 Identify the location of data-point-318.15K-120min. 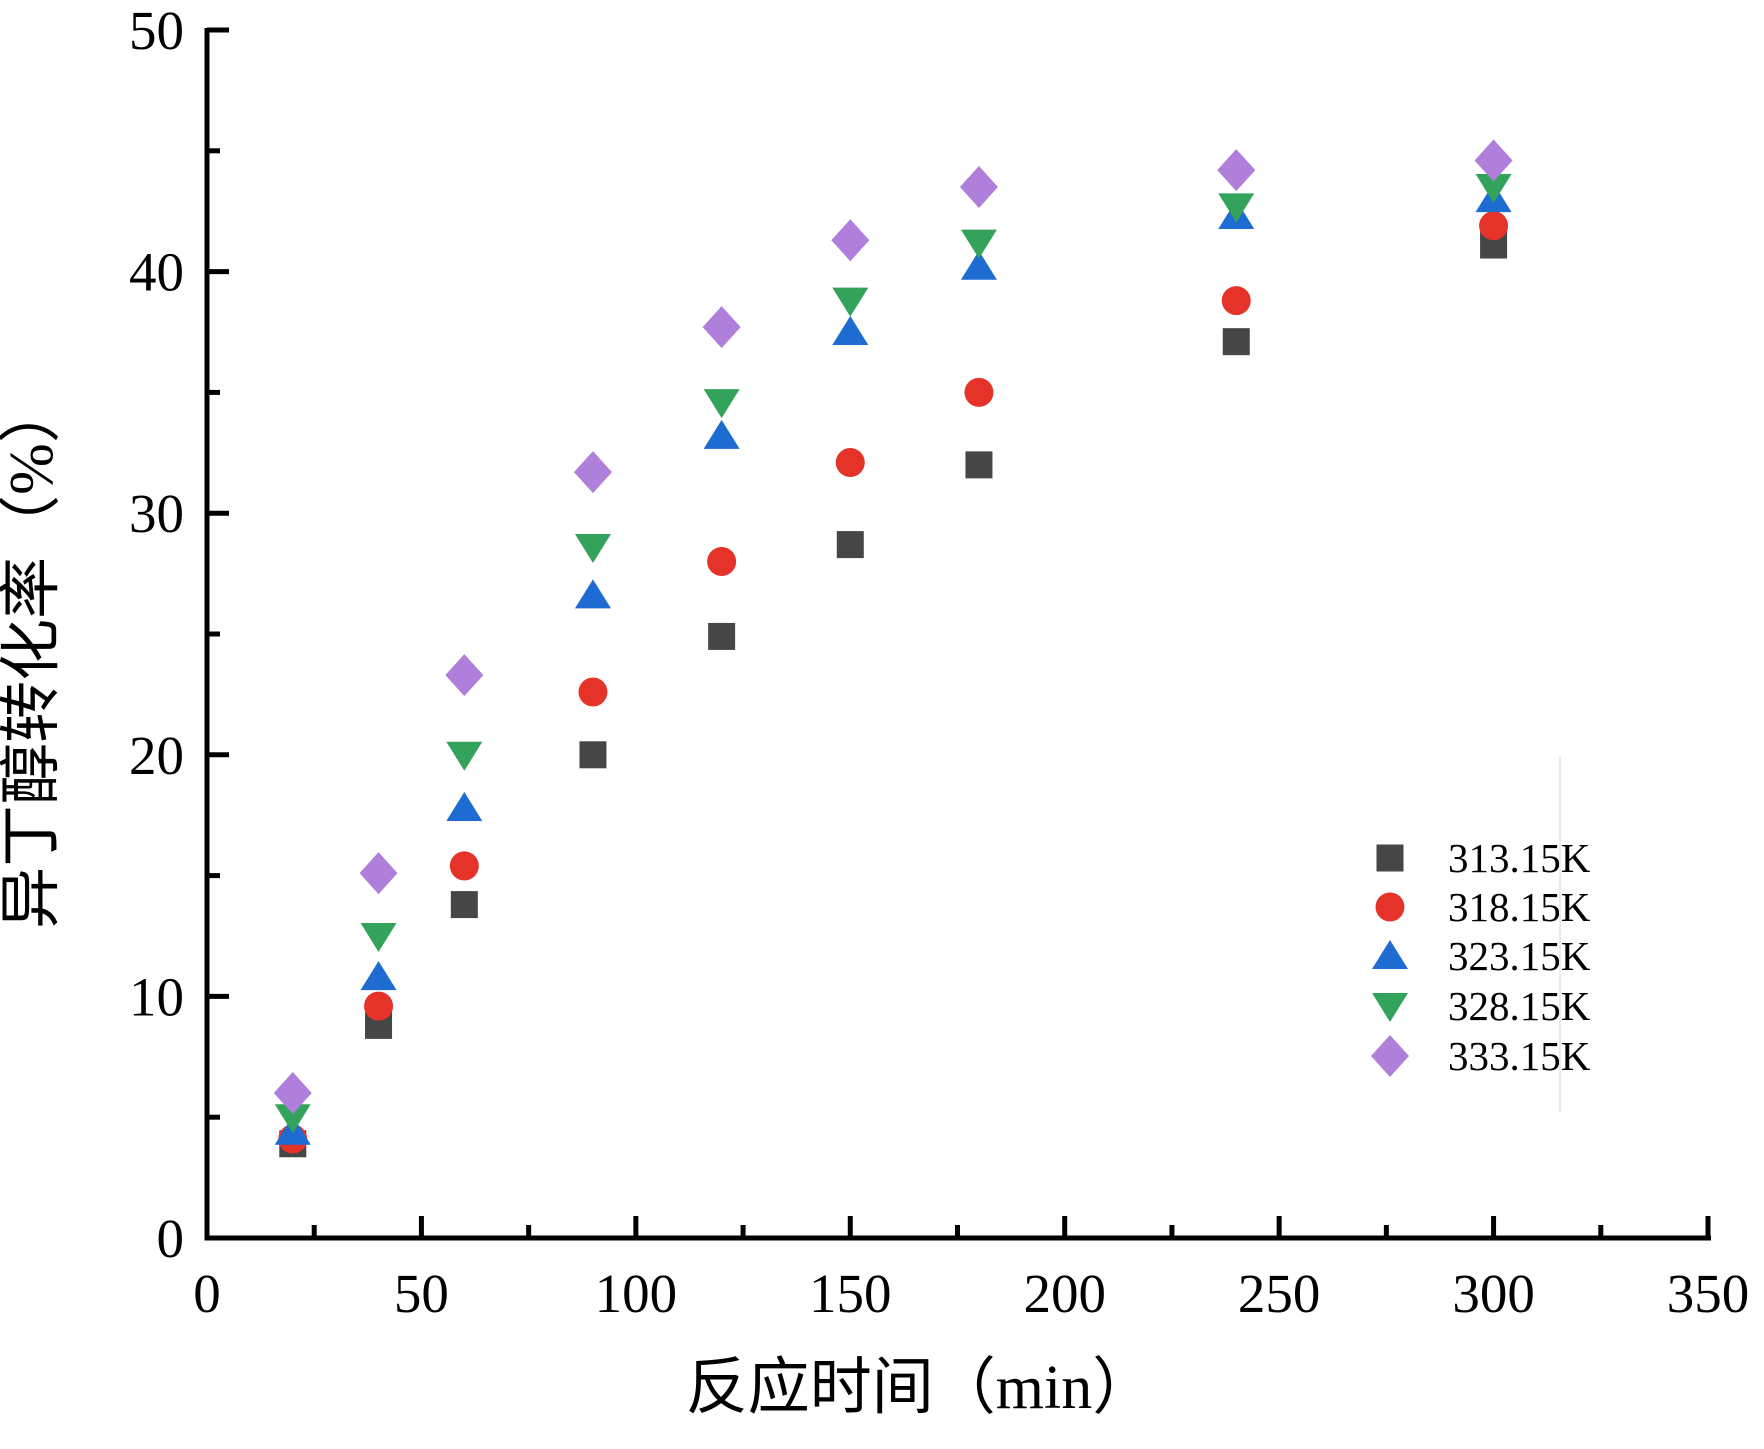
(722, 562).